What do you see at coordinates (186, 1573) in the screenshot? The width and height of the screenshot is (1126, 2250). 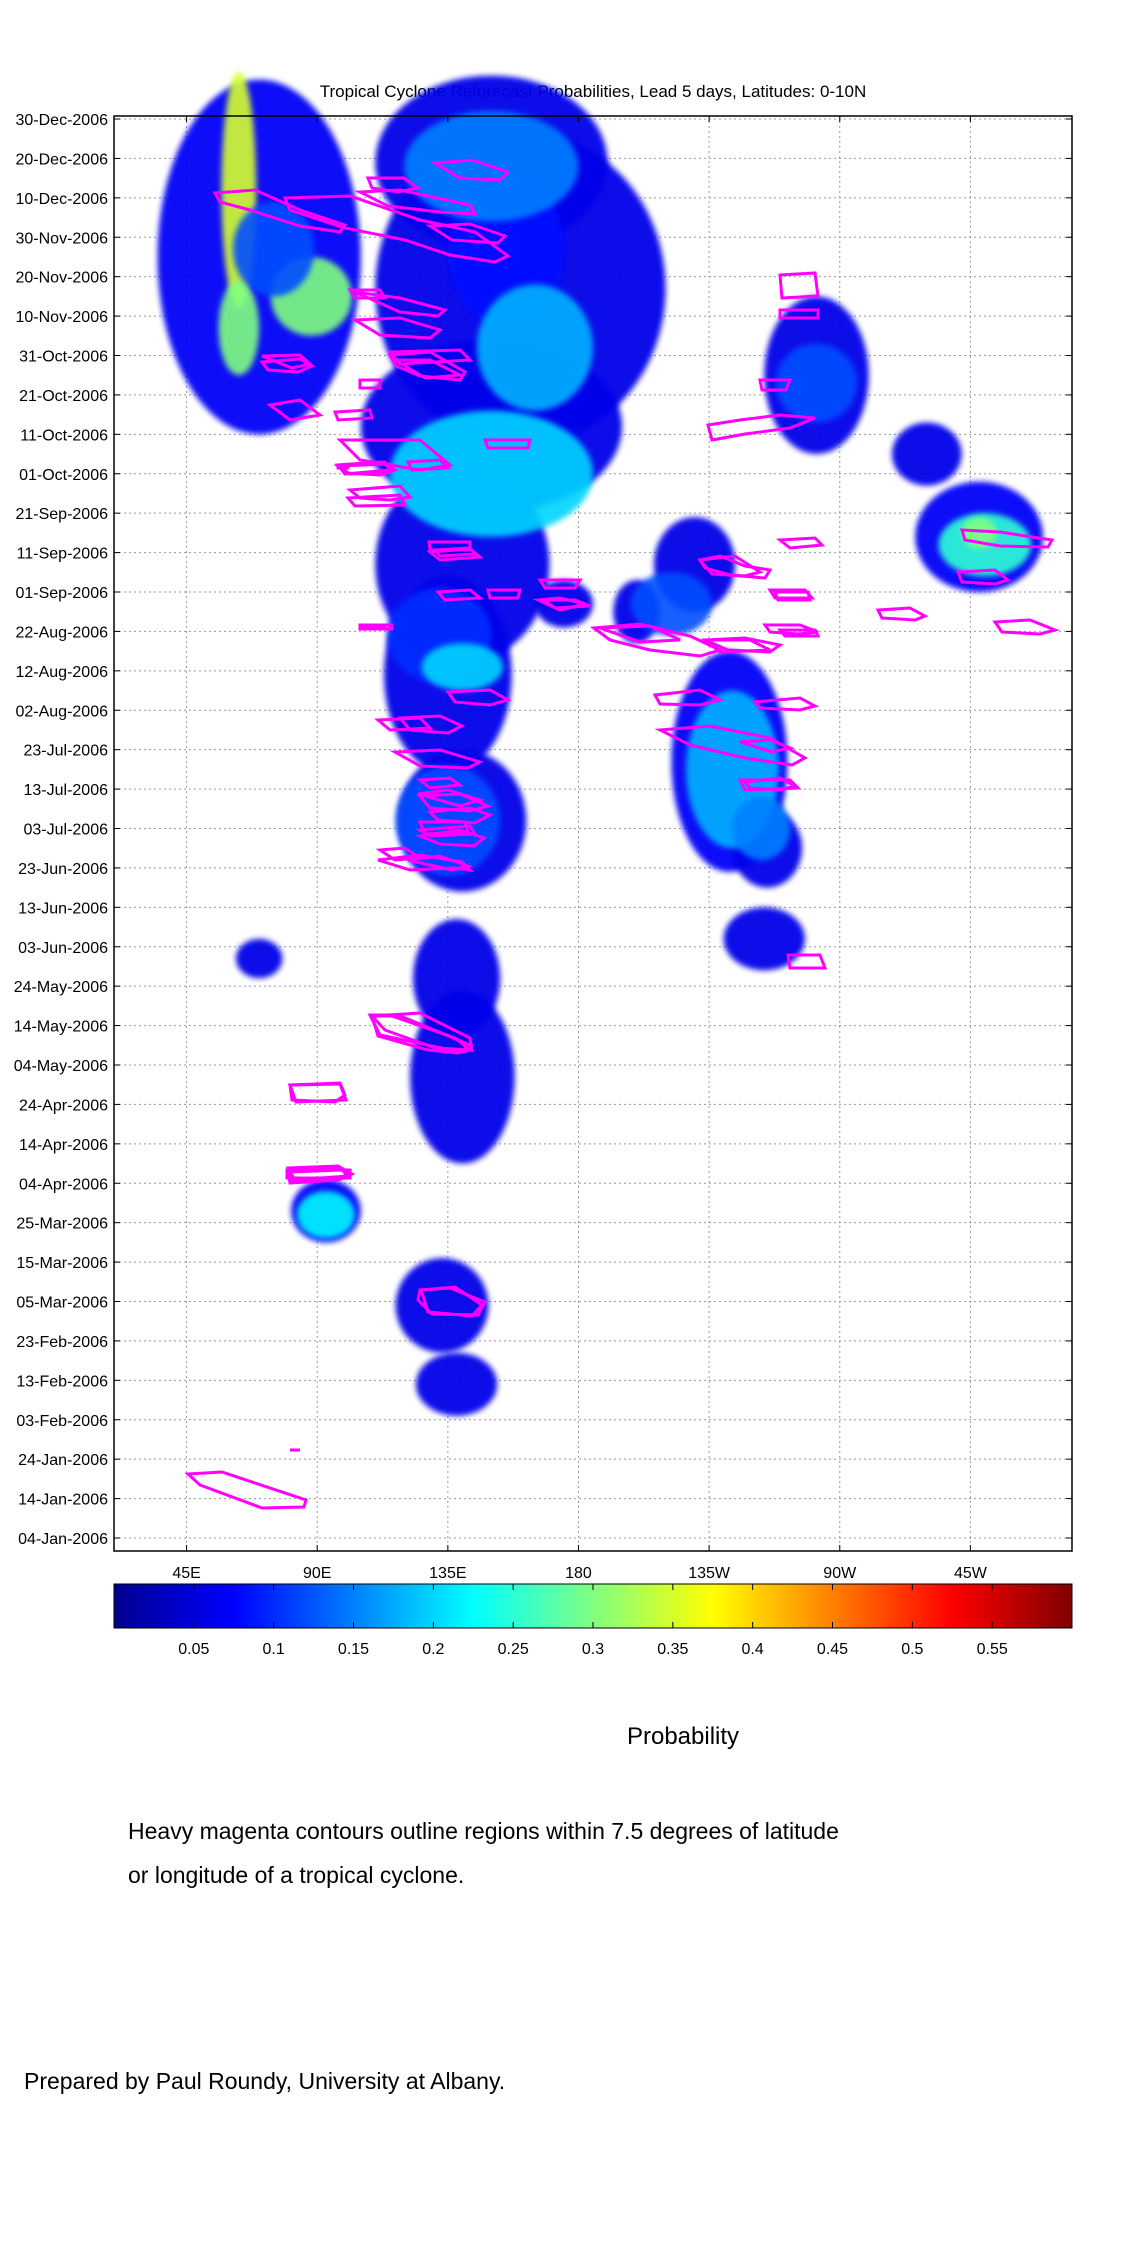 I see `x-tick-label: 45E` at bounding box center [186, 1573].